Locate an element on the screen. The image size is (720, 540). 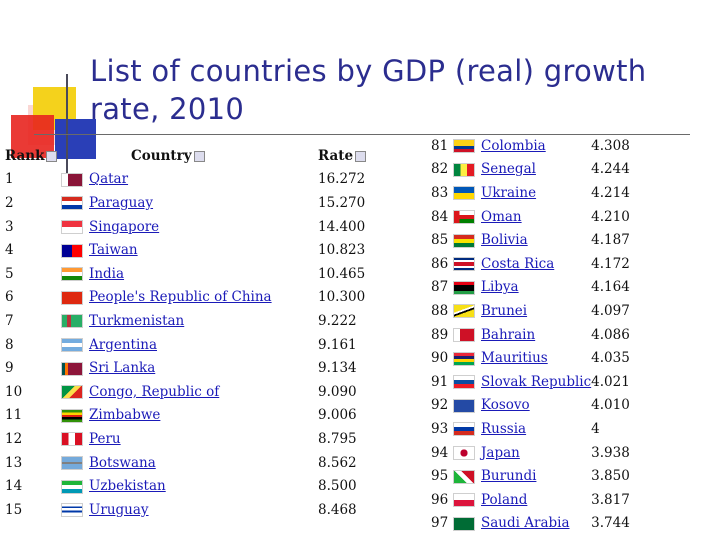
country-link: Slovak Republic is located at coordinates (536, 381).